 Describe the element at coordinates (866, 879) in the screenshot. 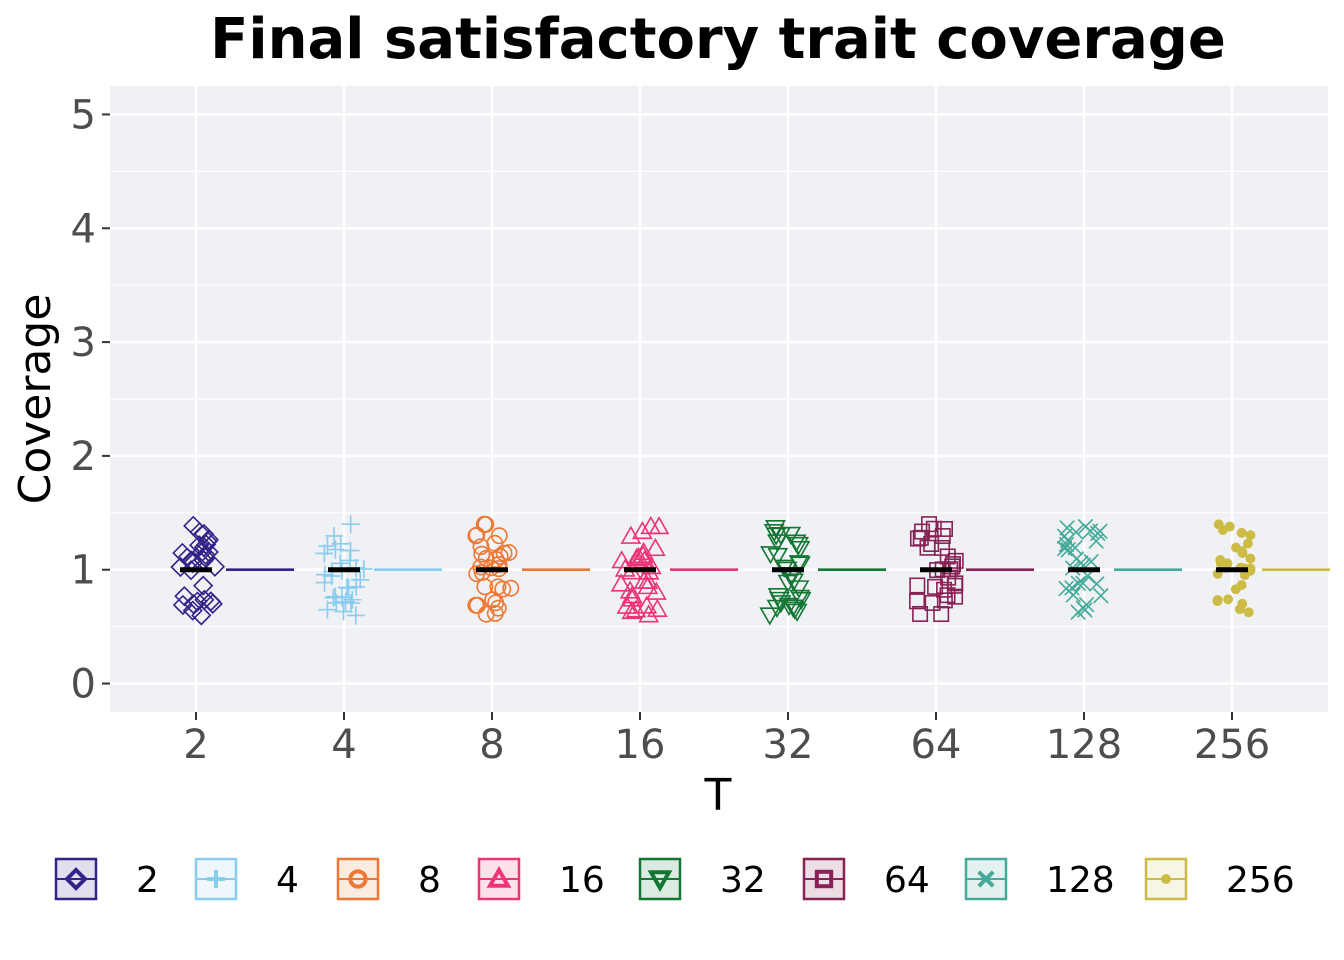

I see `legend-item: 64` at that location.